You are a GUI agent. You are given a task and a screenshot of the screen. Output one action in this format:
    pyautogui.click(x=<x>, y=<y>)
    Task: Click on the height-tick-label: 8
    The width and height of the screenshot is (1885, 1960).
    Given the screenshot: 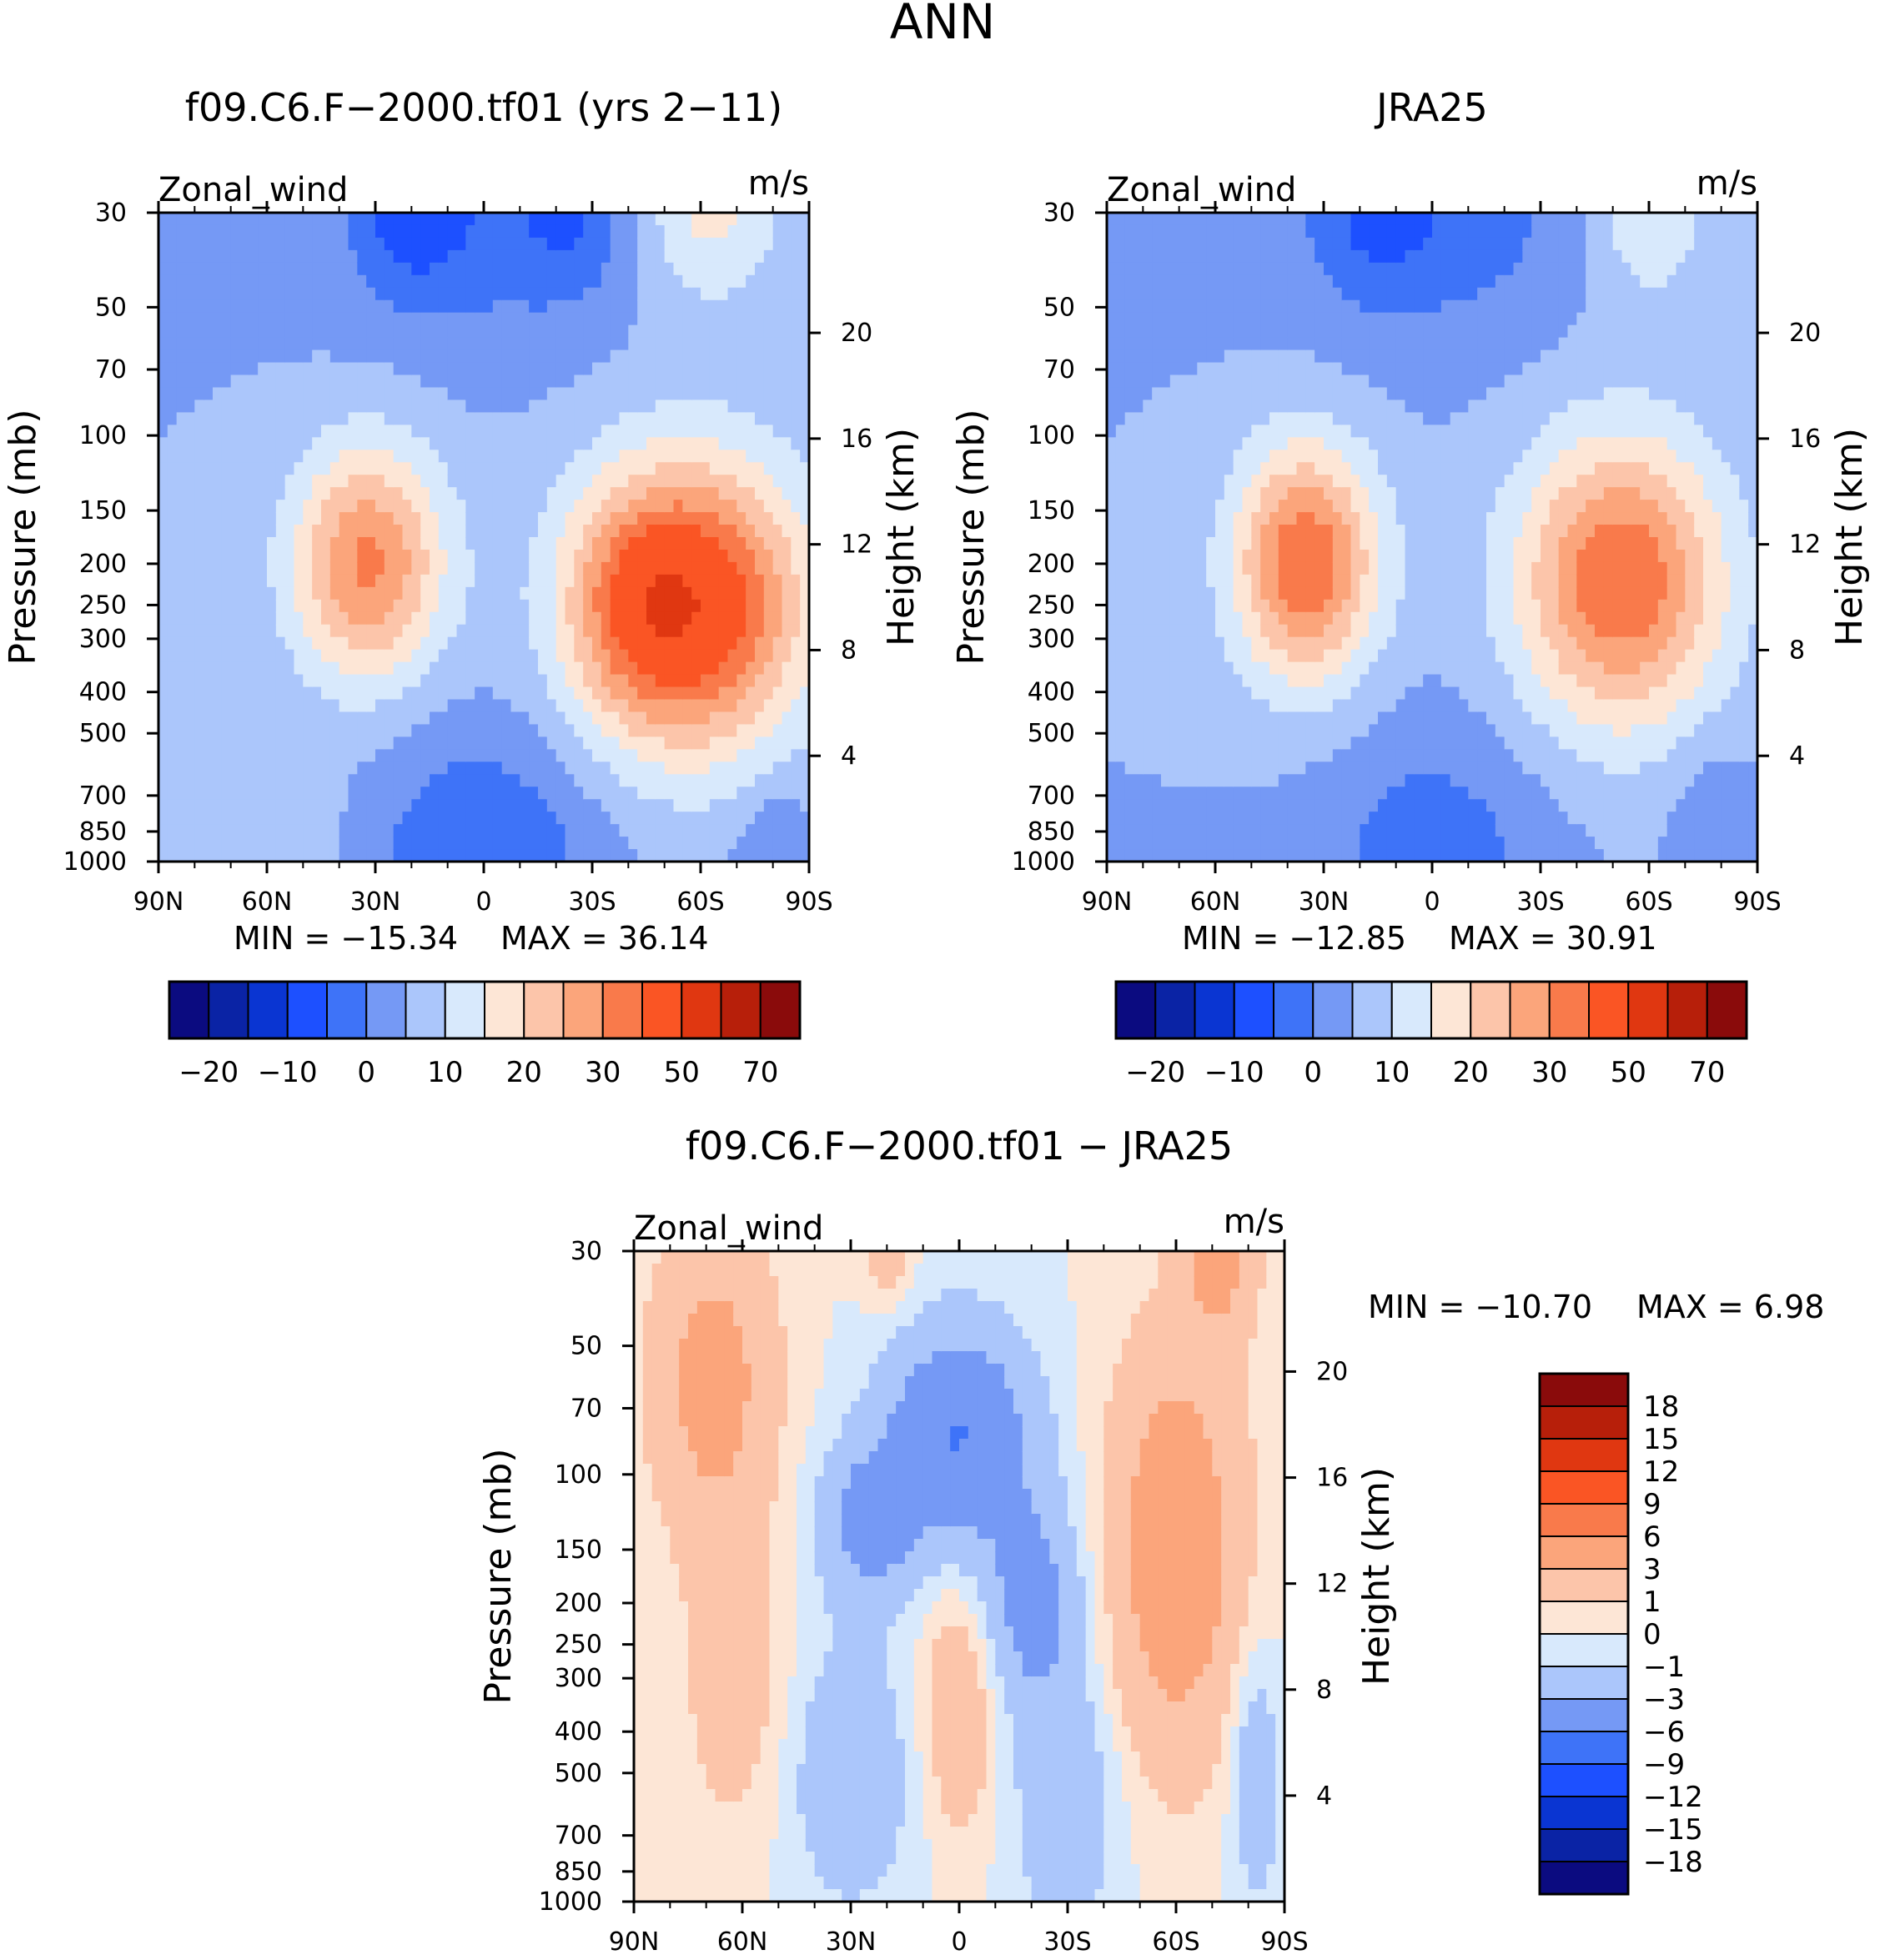 What is the action you would take?
    pyautogui.click(x=849, y=650)
    